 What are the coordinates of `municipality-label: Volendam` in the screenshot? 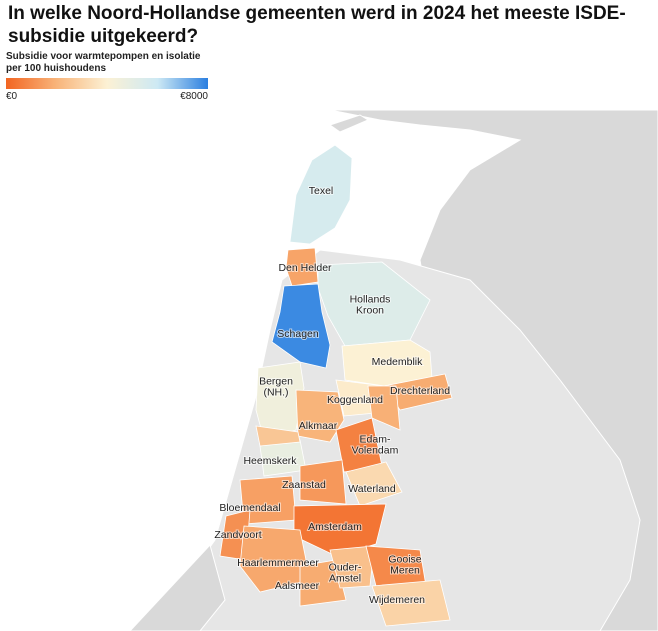 It's located at (375, 450).